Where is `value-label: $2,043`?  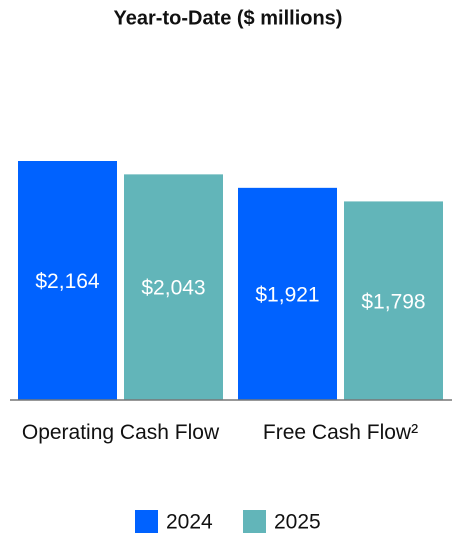 value-label: $2,043 is located at coordinates (173, 288).